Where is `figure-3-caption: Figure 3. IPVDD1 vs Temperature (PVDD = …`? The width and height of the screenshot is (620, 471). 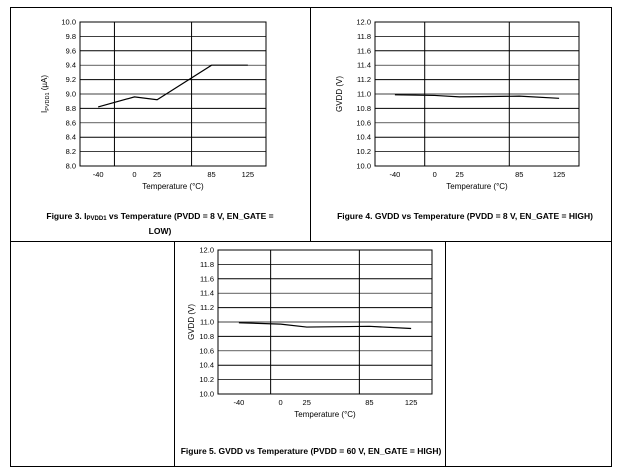
figure-3-caption: Figure 3. IPVDD1 vs Temperature (PVDD = … is located at coordinates (160, 223).